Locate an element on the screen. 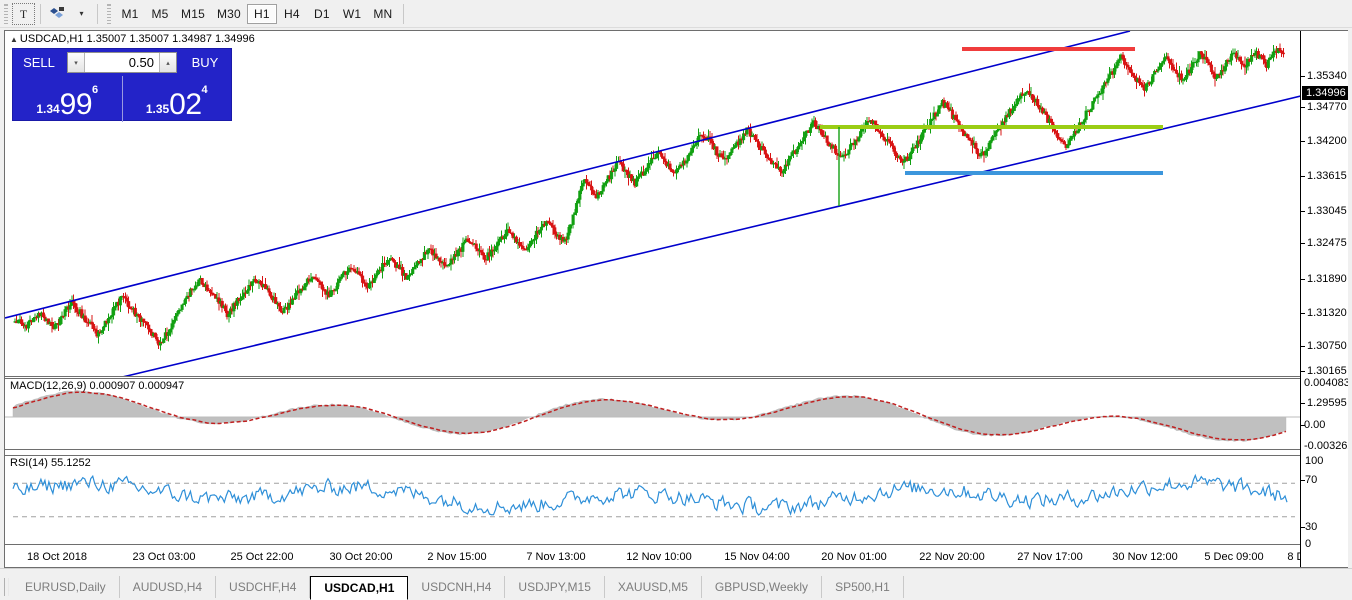  chart-tab-gbpusd-weekly: GBPUSD,Weekly is located at coordinates (762, 587).